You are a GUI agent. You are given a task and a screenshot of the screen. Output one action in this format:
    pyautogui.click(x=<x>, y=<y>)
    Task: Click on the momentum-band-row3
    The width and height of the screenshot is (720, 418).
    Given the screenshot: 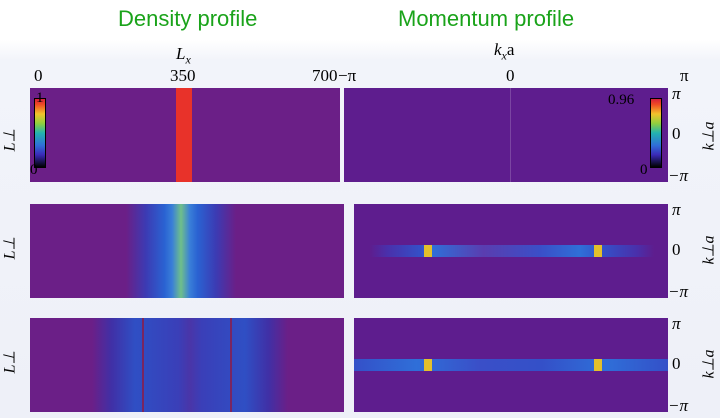 What is the action you would take?
    pyautogui.click(x=511, y=365)
    